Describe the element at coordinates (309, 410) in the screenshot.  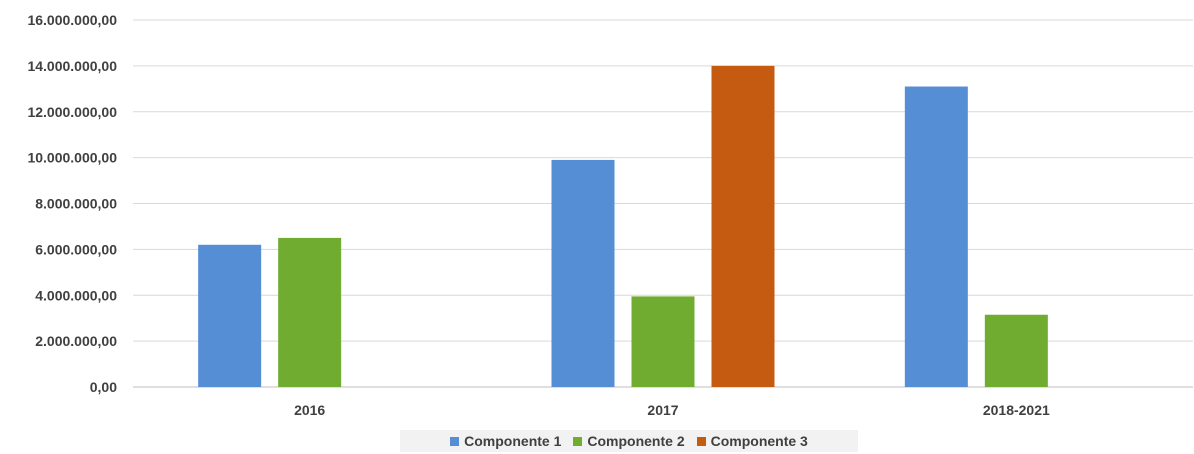
I see `x-tick-label: 2016` at that location.